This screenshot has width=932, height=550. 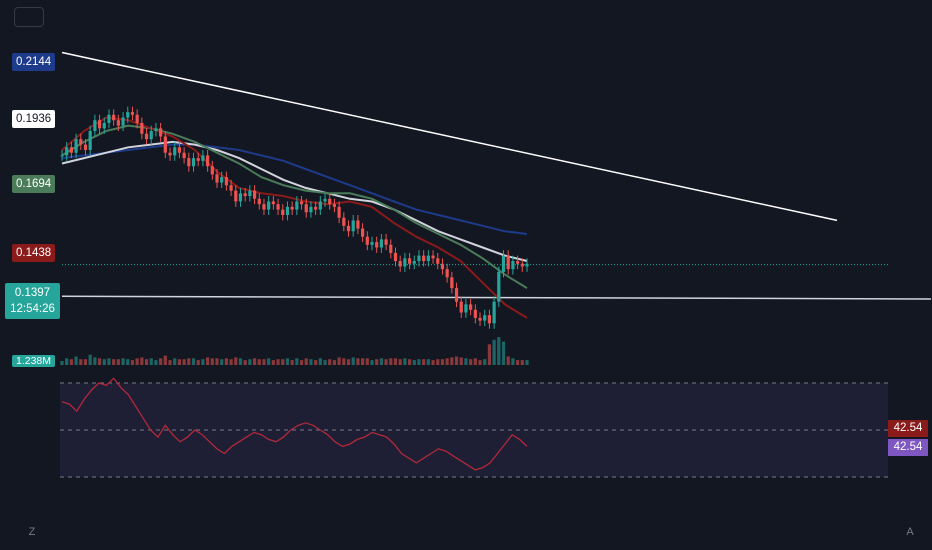 What do you see at coordinates (908, 447) in the screenshot?
I see `rsi-ma-value-label: 42.54` at bounding box center [908, 447].